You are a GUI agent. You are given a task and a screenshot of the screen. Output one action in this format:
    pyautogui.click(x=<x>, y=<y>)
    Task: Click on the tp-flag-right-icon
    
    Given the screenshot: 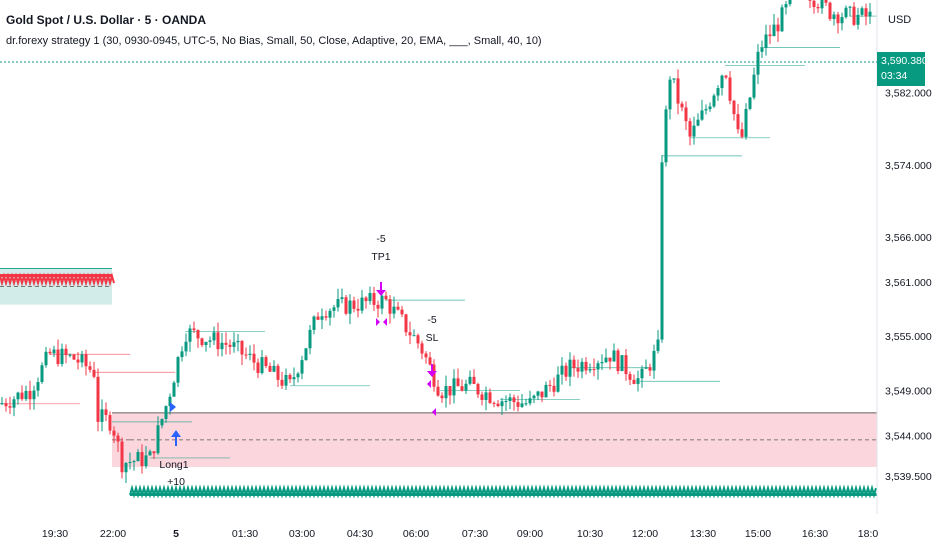 What is the action you would take?
    pyautogui.click(x=378, y=322)
    